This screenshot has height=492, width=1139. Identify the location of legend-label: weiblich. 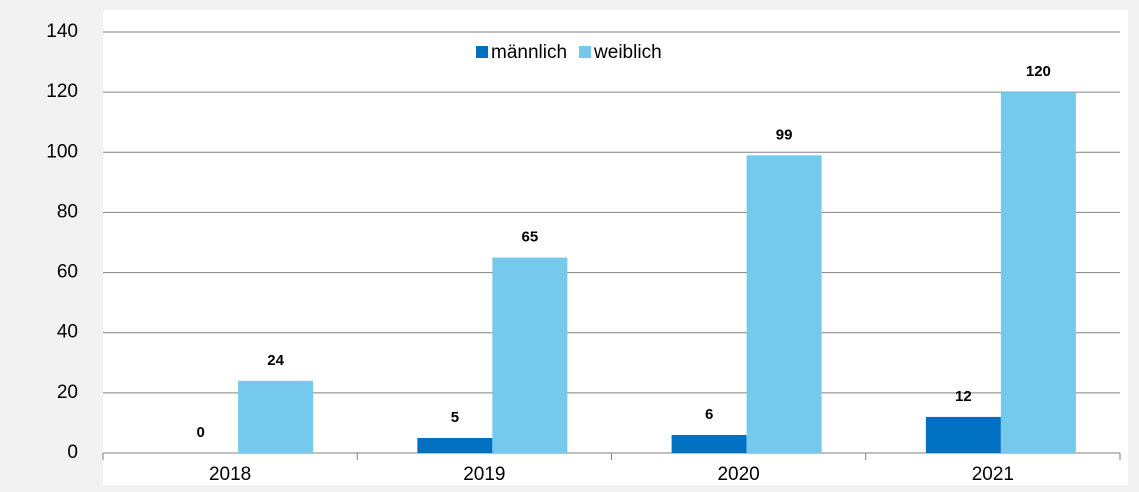
(627, 52).